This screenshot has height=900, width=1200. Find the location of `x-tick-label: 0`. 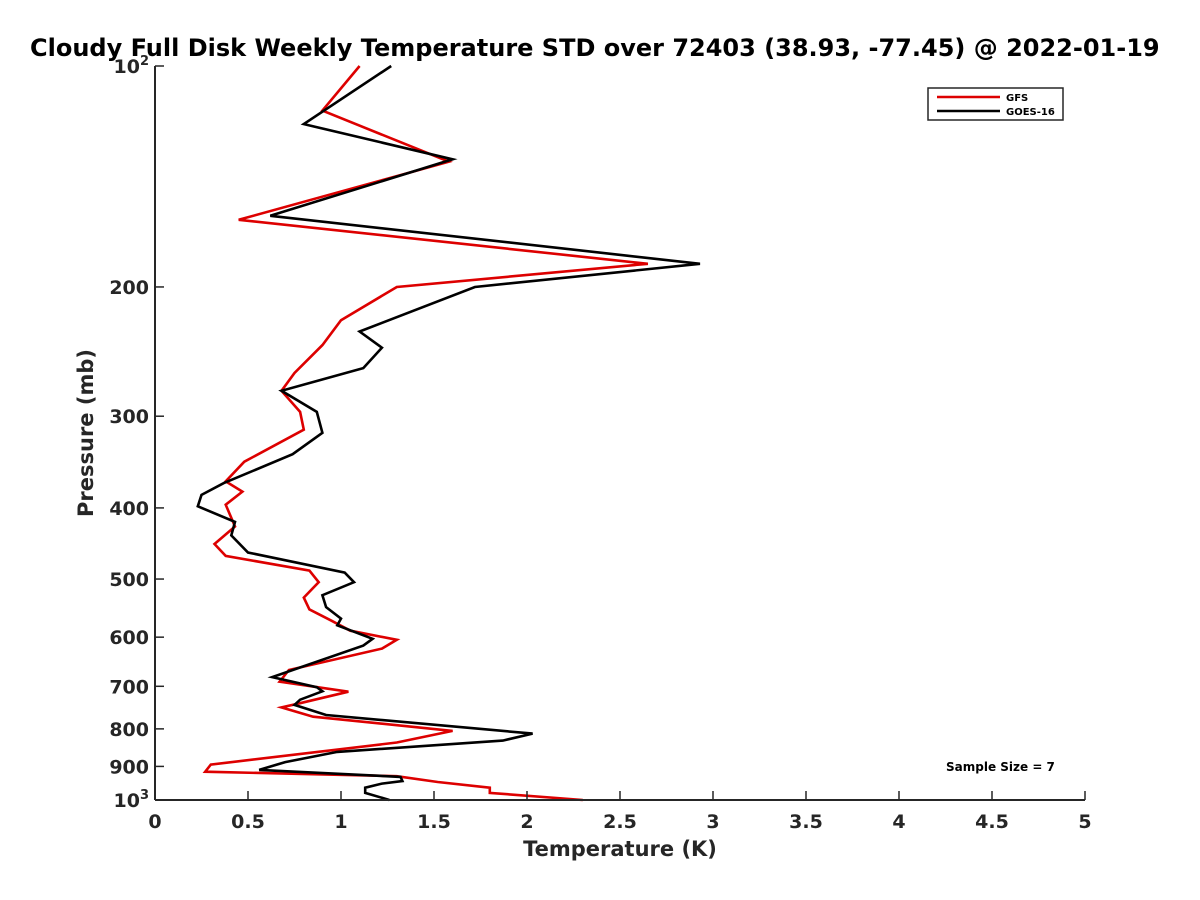

x-tick-label: 0 is located at coordinates (154, 822).